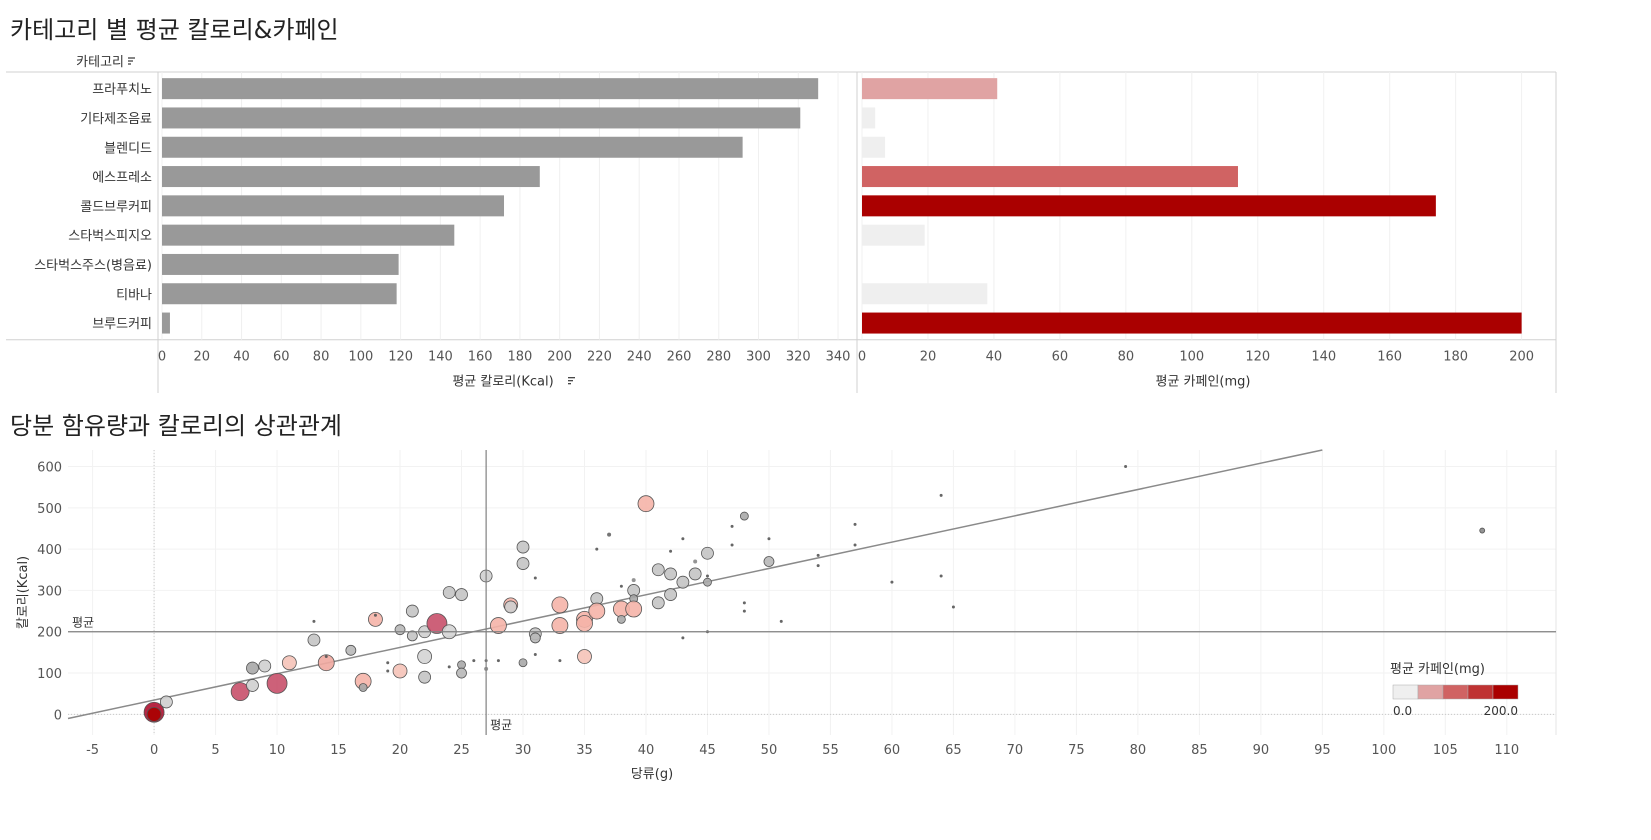 This screenshot has width=1651, height=840. What do you see at coordinates (639, 357) in the screenshot?
I see `tick-label: 240` at bounding box center [639, 357].